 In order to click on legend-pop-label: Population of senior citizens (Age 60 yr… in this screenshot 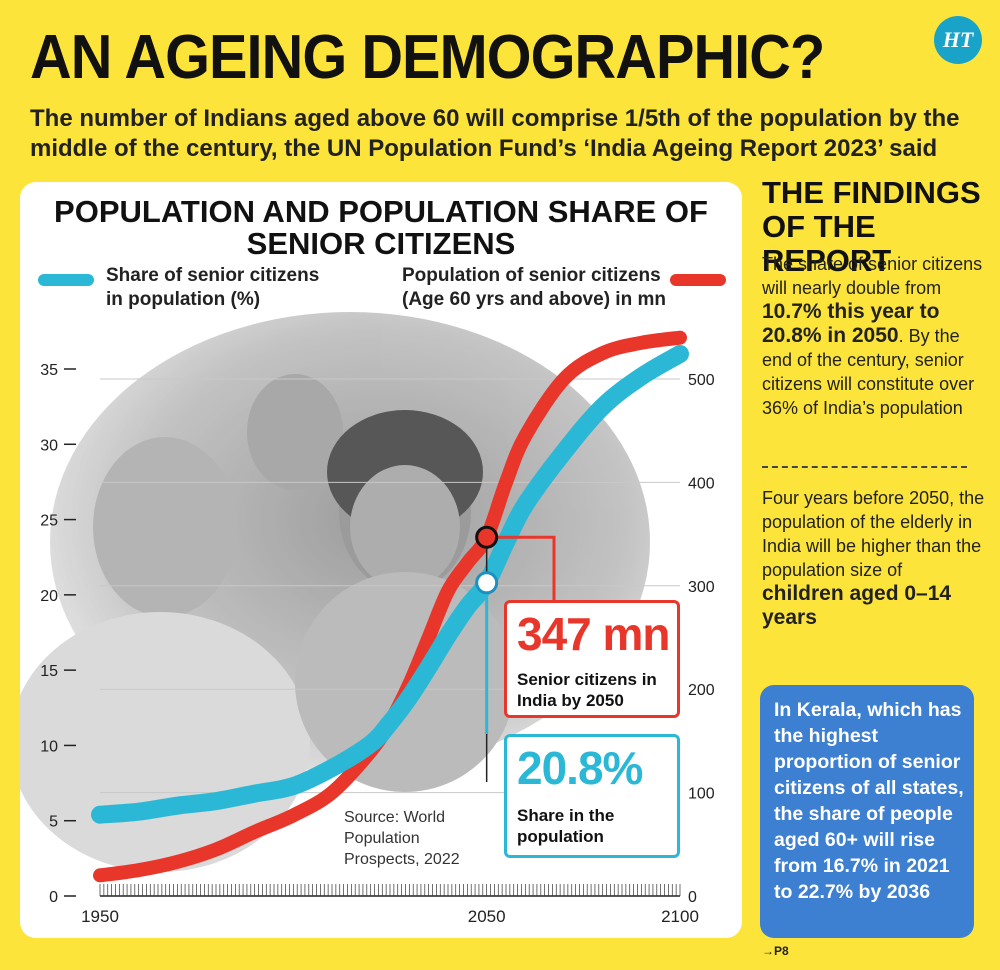, I will do `click(537, 288)`.